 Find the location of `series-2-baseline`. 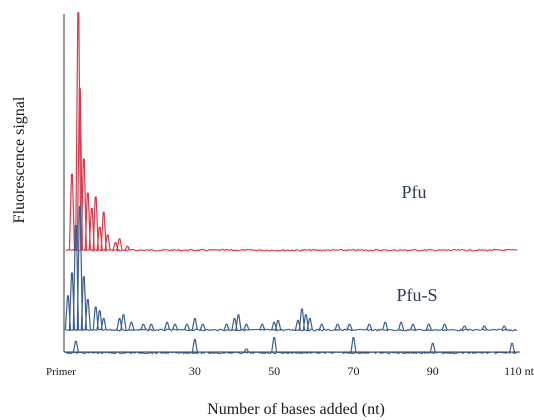

series-2-baseline is located at coordinates (291, 353).